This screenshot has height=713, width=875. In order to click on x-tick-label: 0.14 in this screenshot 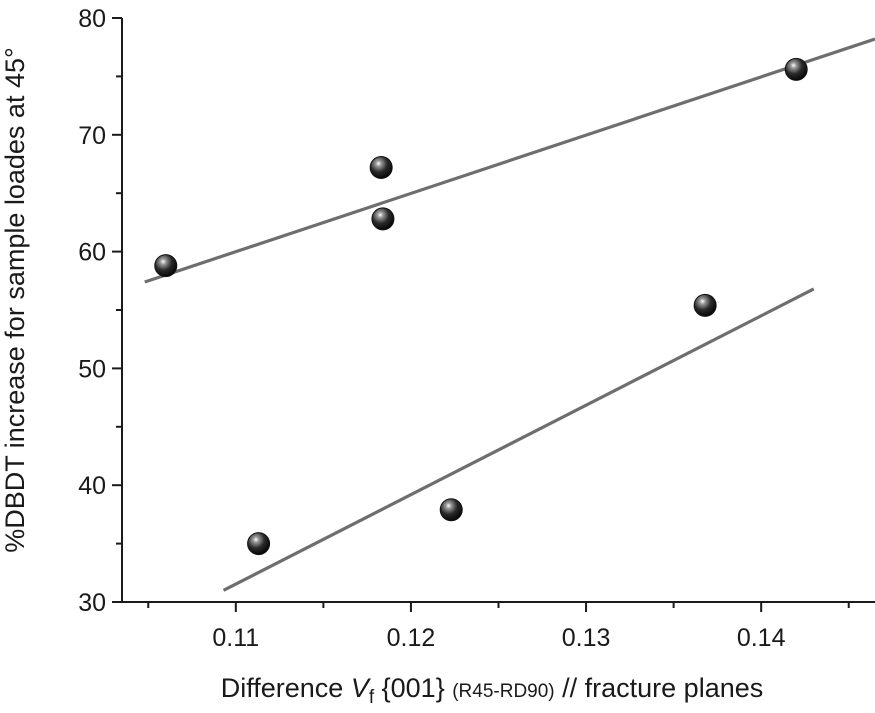, I will do `click(761, 638)`.